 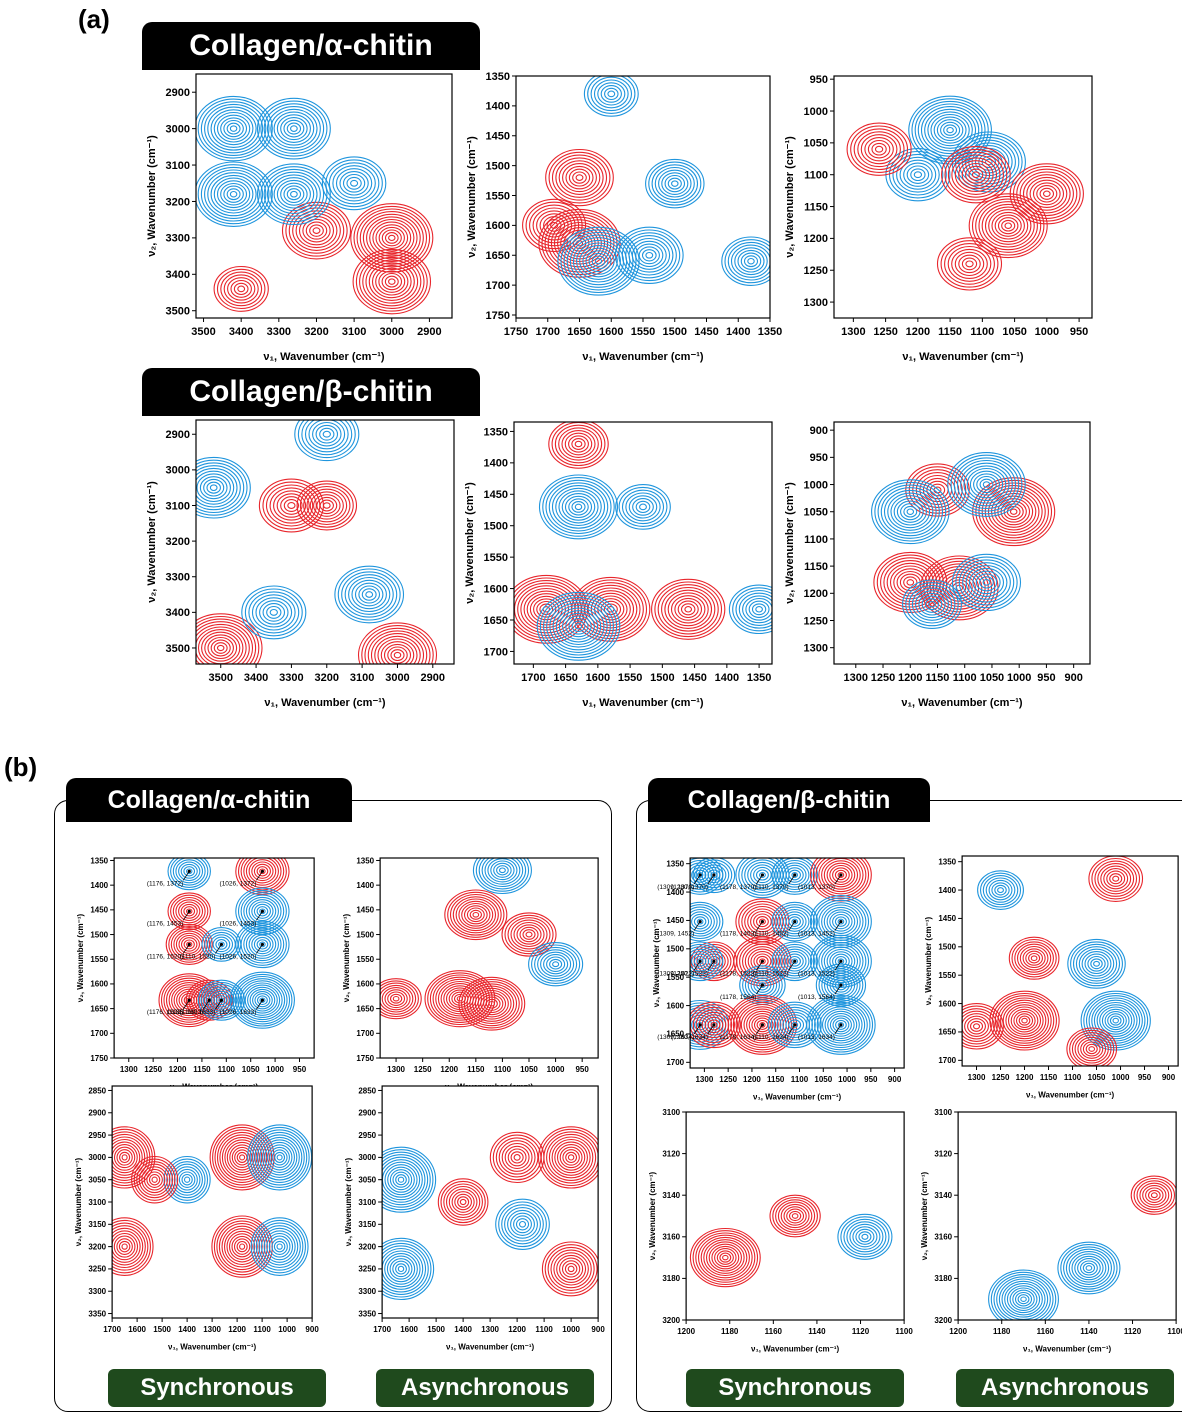 I want to click on x-tick-label: 1150, so click(x=476, y=1069).